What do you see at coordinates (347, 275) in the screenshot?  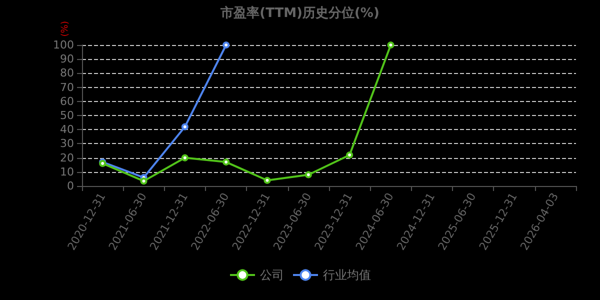 I see `legend-label: 行业均值` at bounding box center [347, 275].